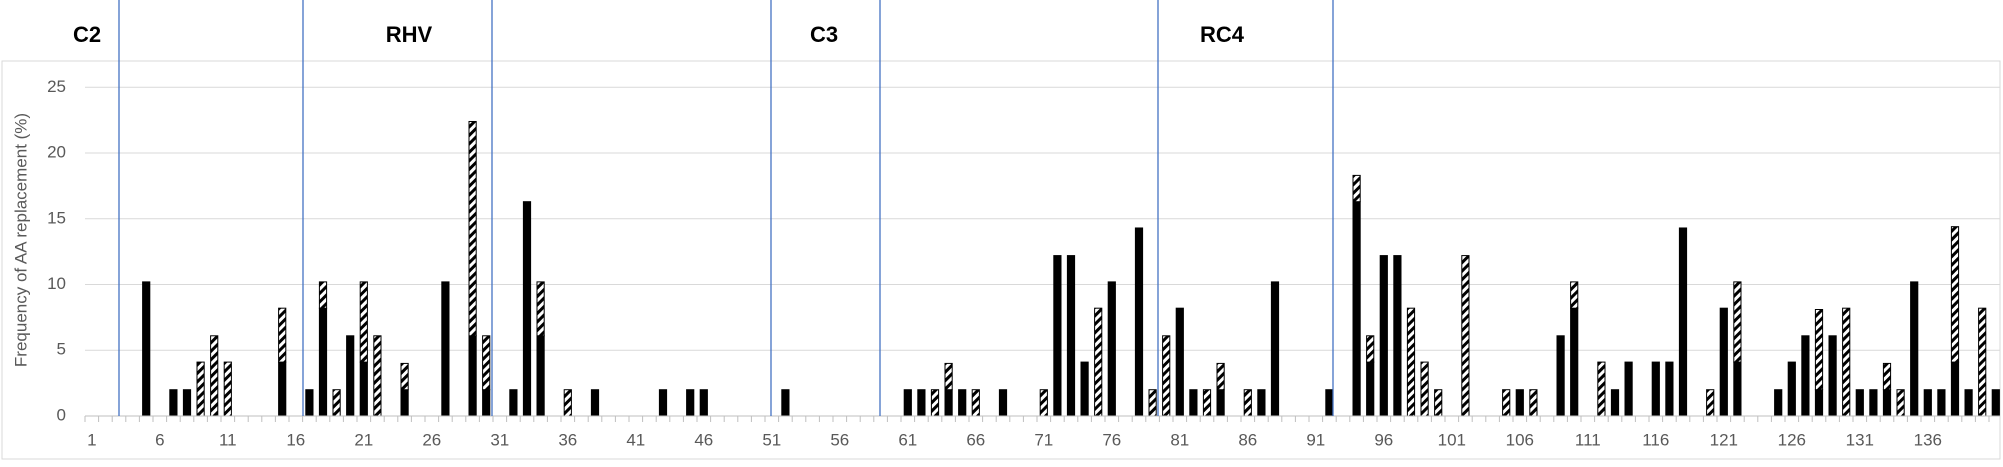 This screenshot has height=467, width=2003. Describe the element at coordinates (839, 439) in the screenshot. I see `x-tick-label: 56` at that location.